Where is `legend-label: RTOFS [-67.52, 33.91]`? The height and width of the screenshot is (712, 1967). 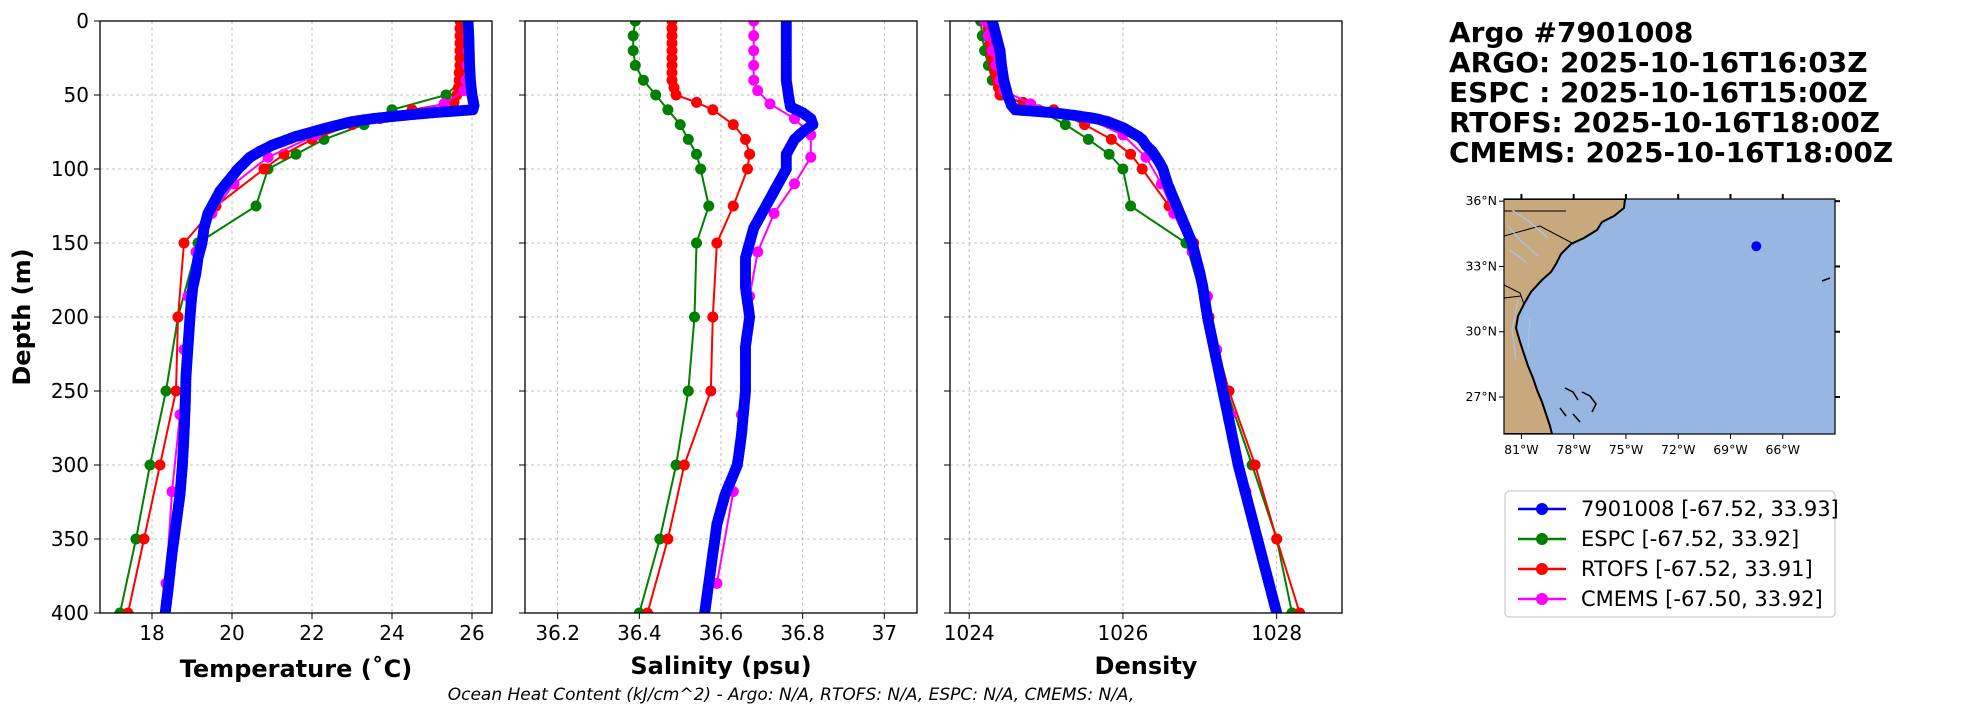 legend-label: RTOFS [-67.52, 33.91] is located at coordinates (1697, 569).